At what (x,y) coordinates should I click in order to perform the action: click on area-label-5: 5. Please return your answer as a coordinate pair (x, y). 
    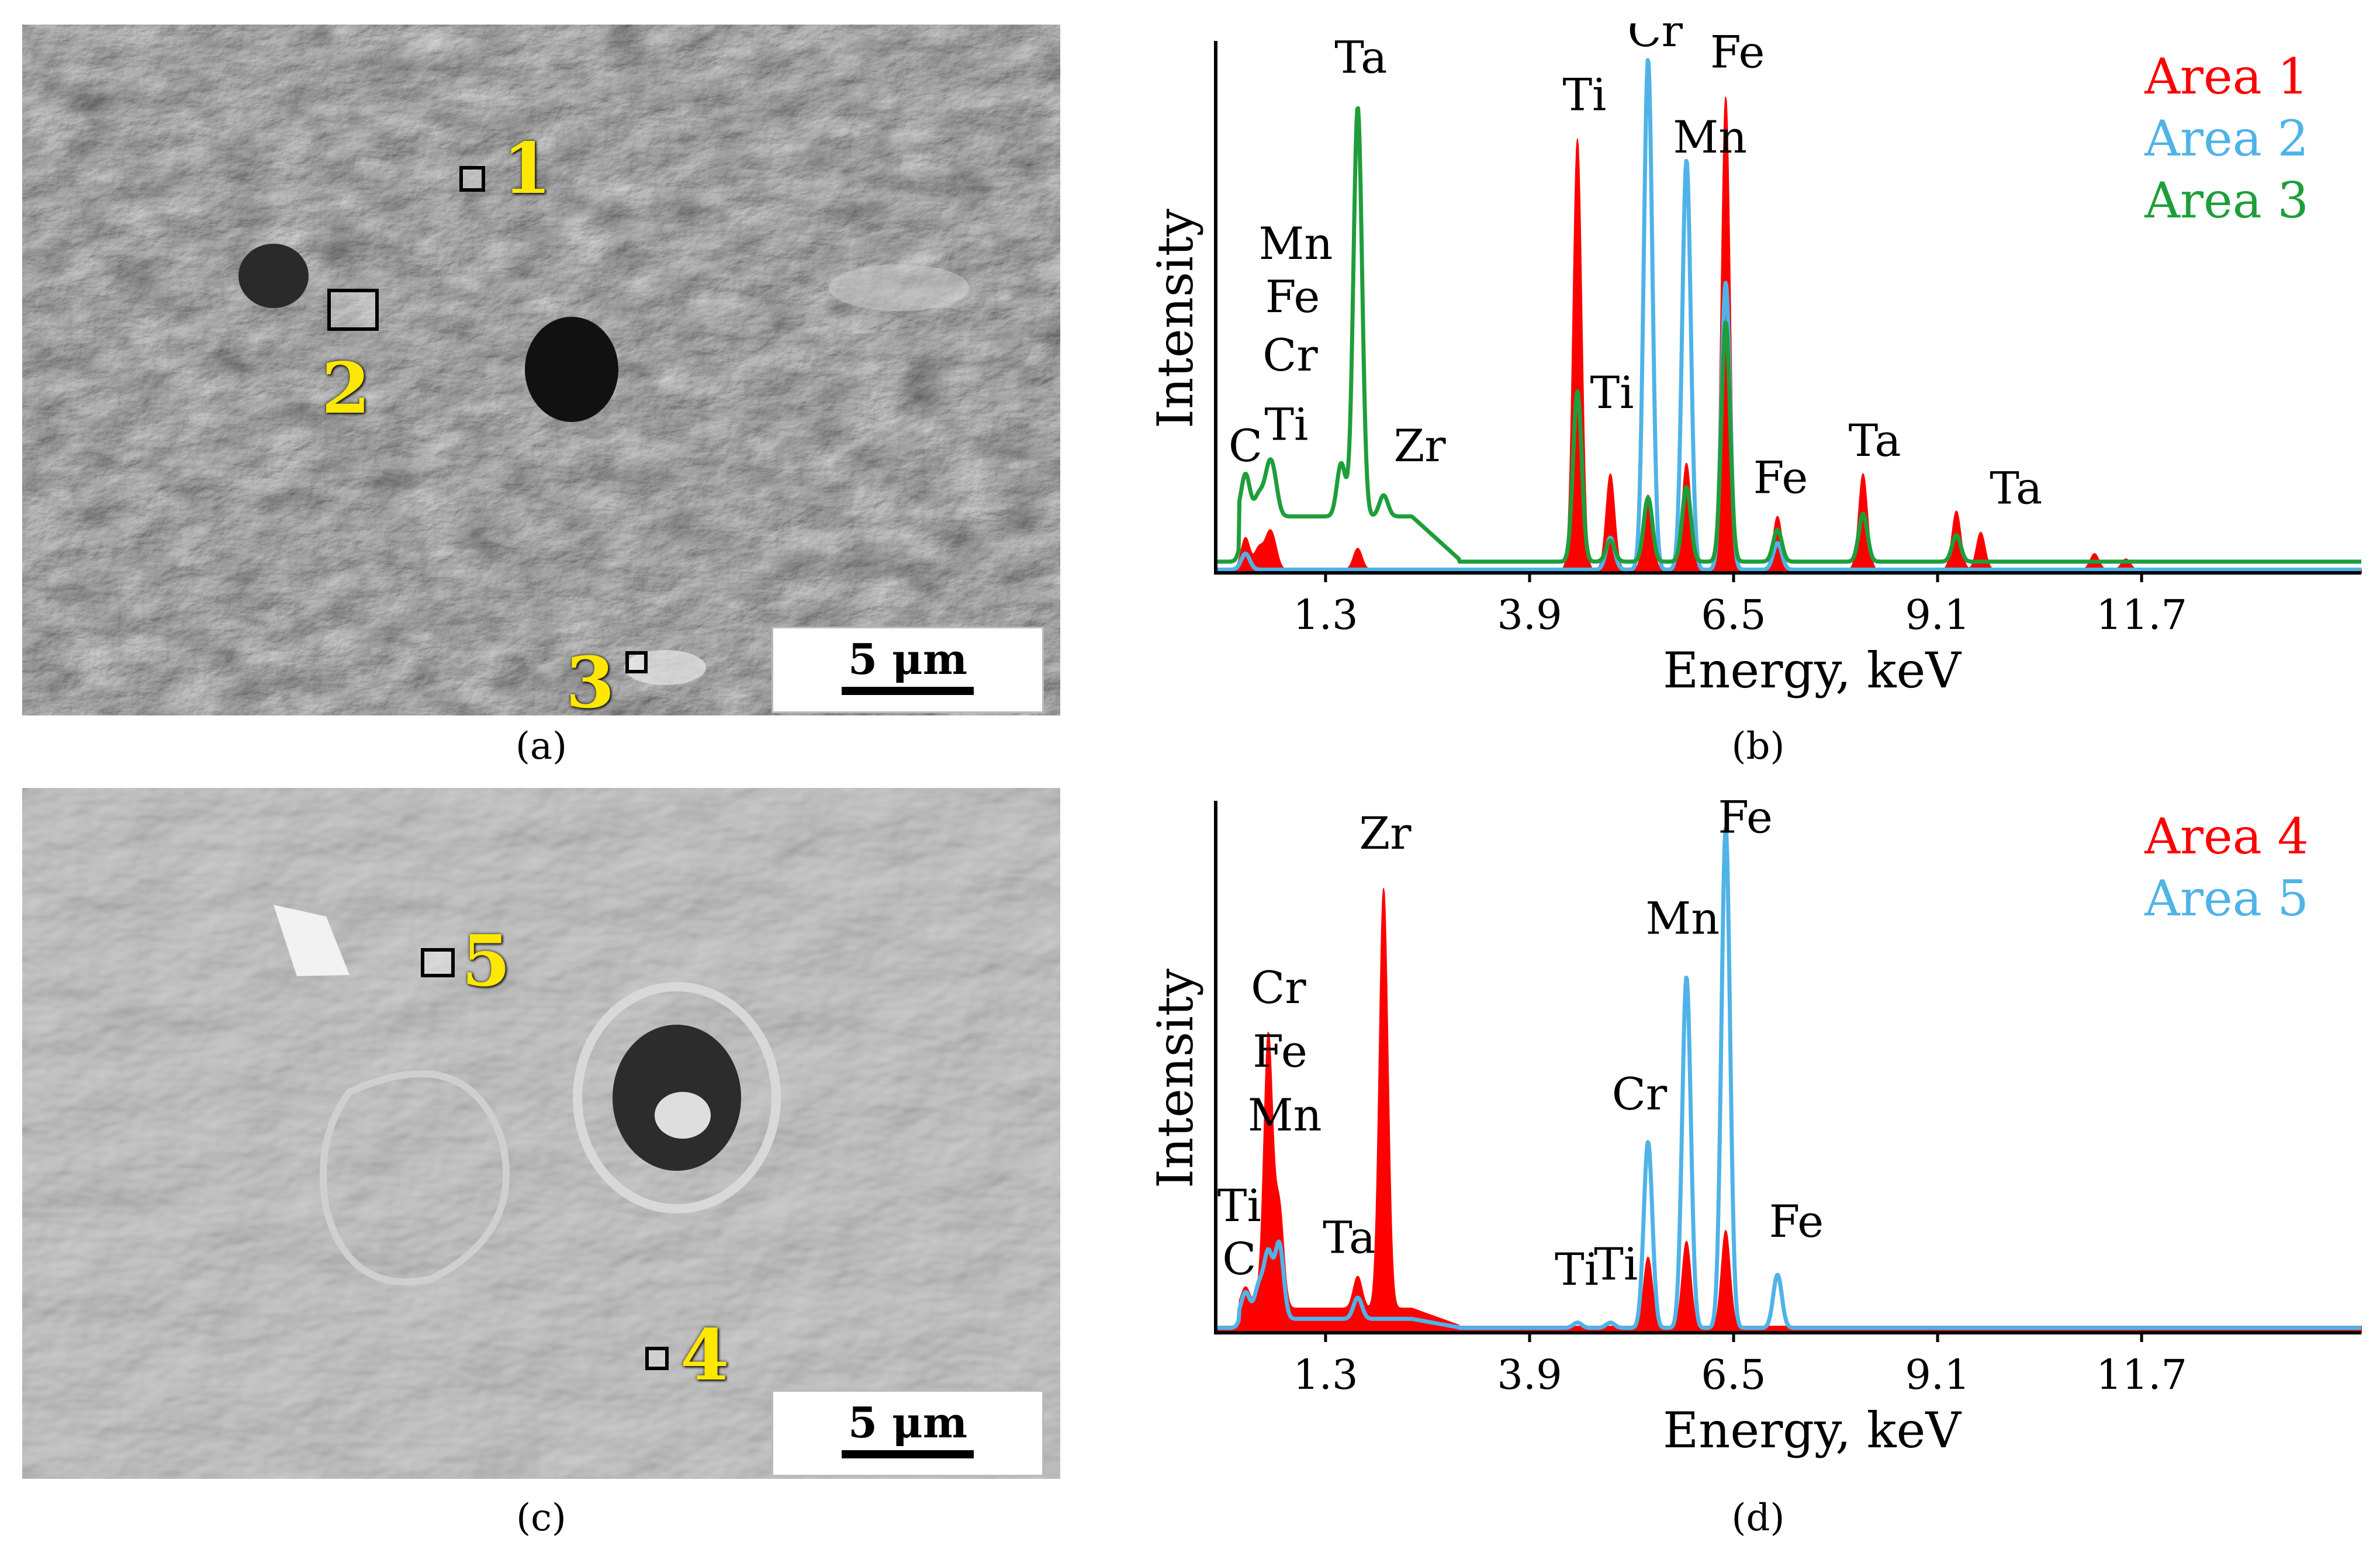
    Looking at the image, I should click on (486, 961).